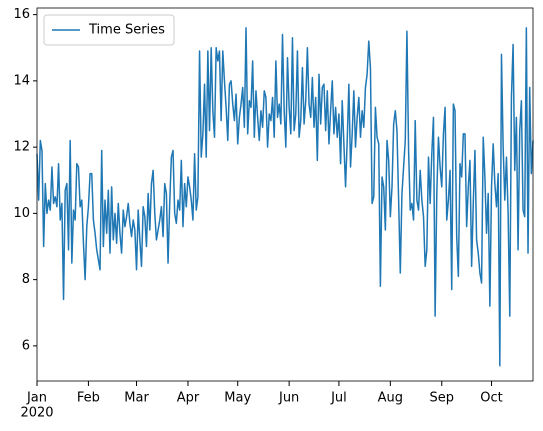 Image resolution: width=543 pixels, height=431 pixels. What do you see at coordinates (21, 147) in the screenshot?
I see `y-tick-label: 12` at bounding box center [21, 147].